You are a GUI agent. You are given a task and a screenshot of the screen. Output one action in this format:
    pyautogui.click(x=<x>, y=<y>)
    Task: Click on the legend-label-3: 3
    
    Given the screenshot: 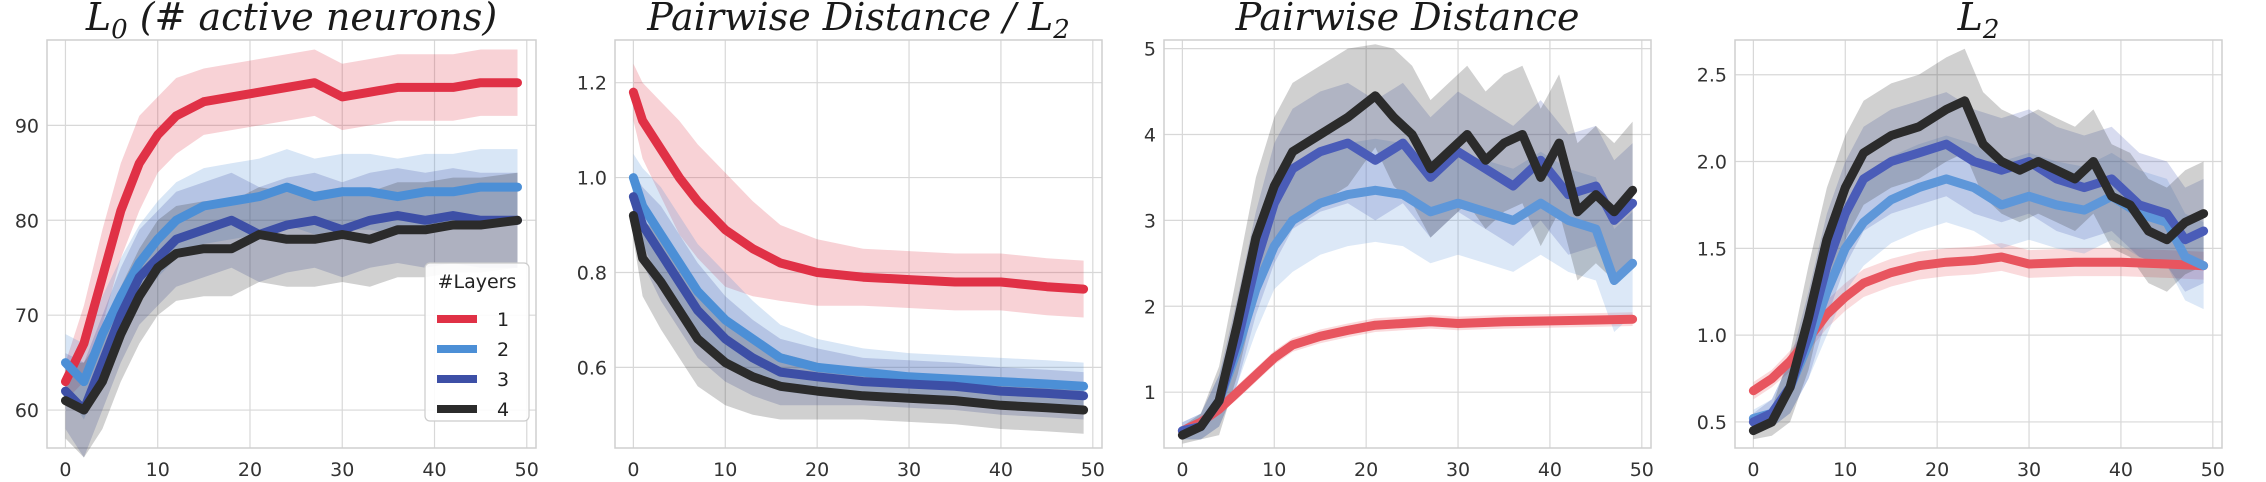 What is the action you would take?
    pyautogui.click(x=503, y=380)
    